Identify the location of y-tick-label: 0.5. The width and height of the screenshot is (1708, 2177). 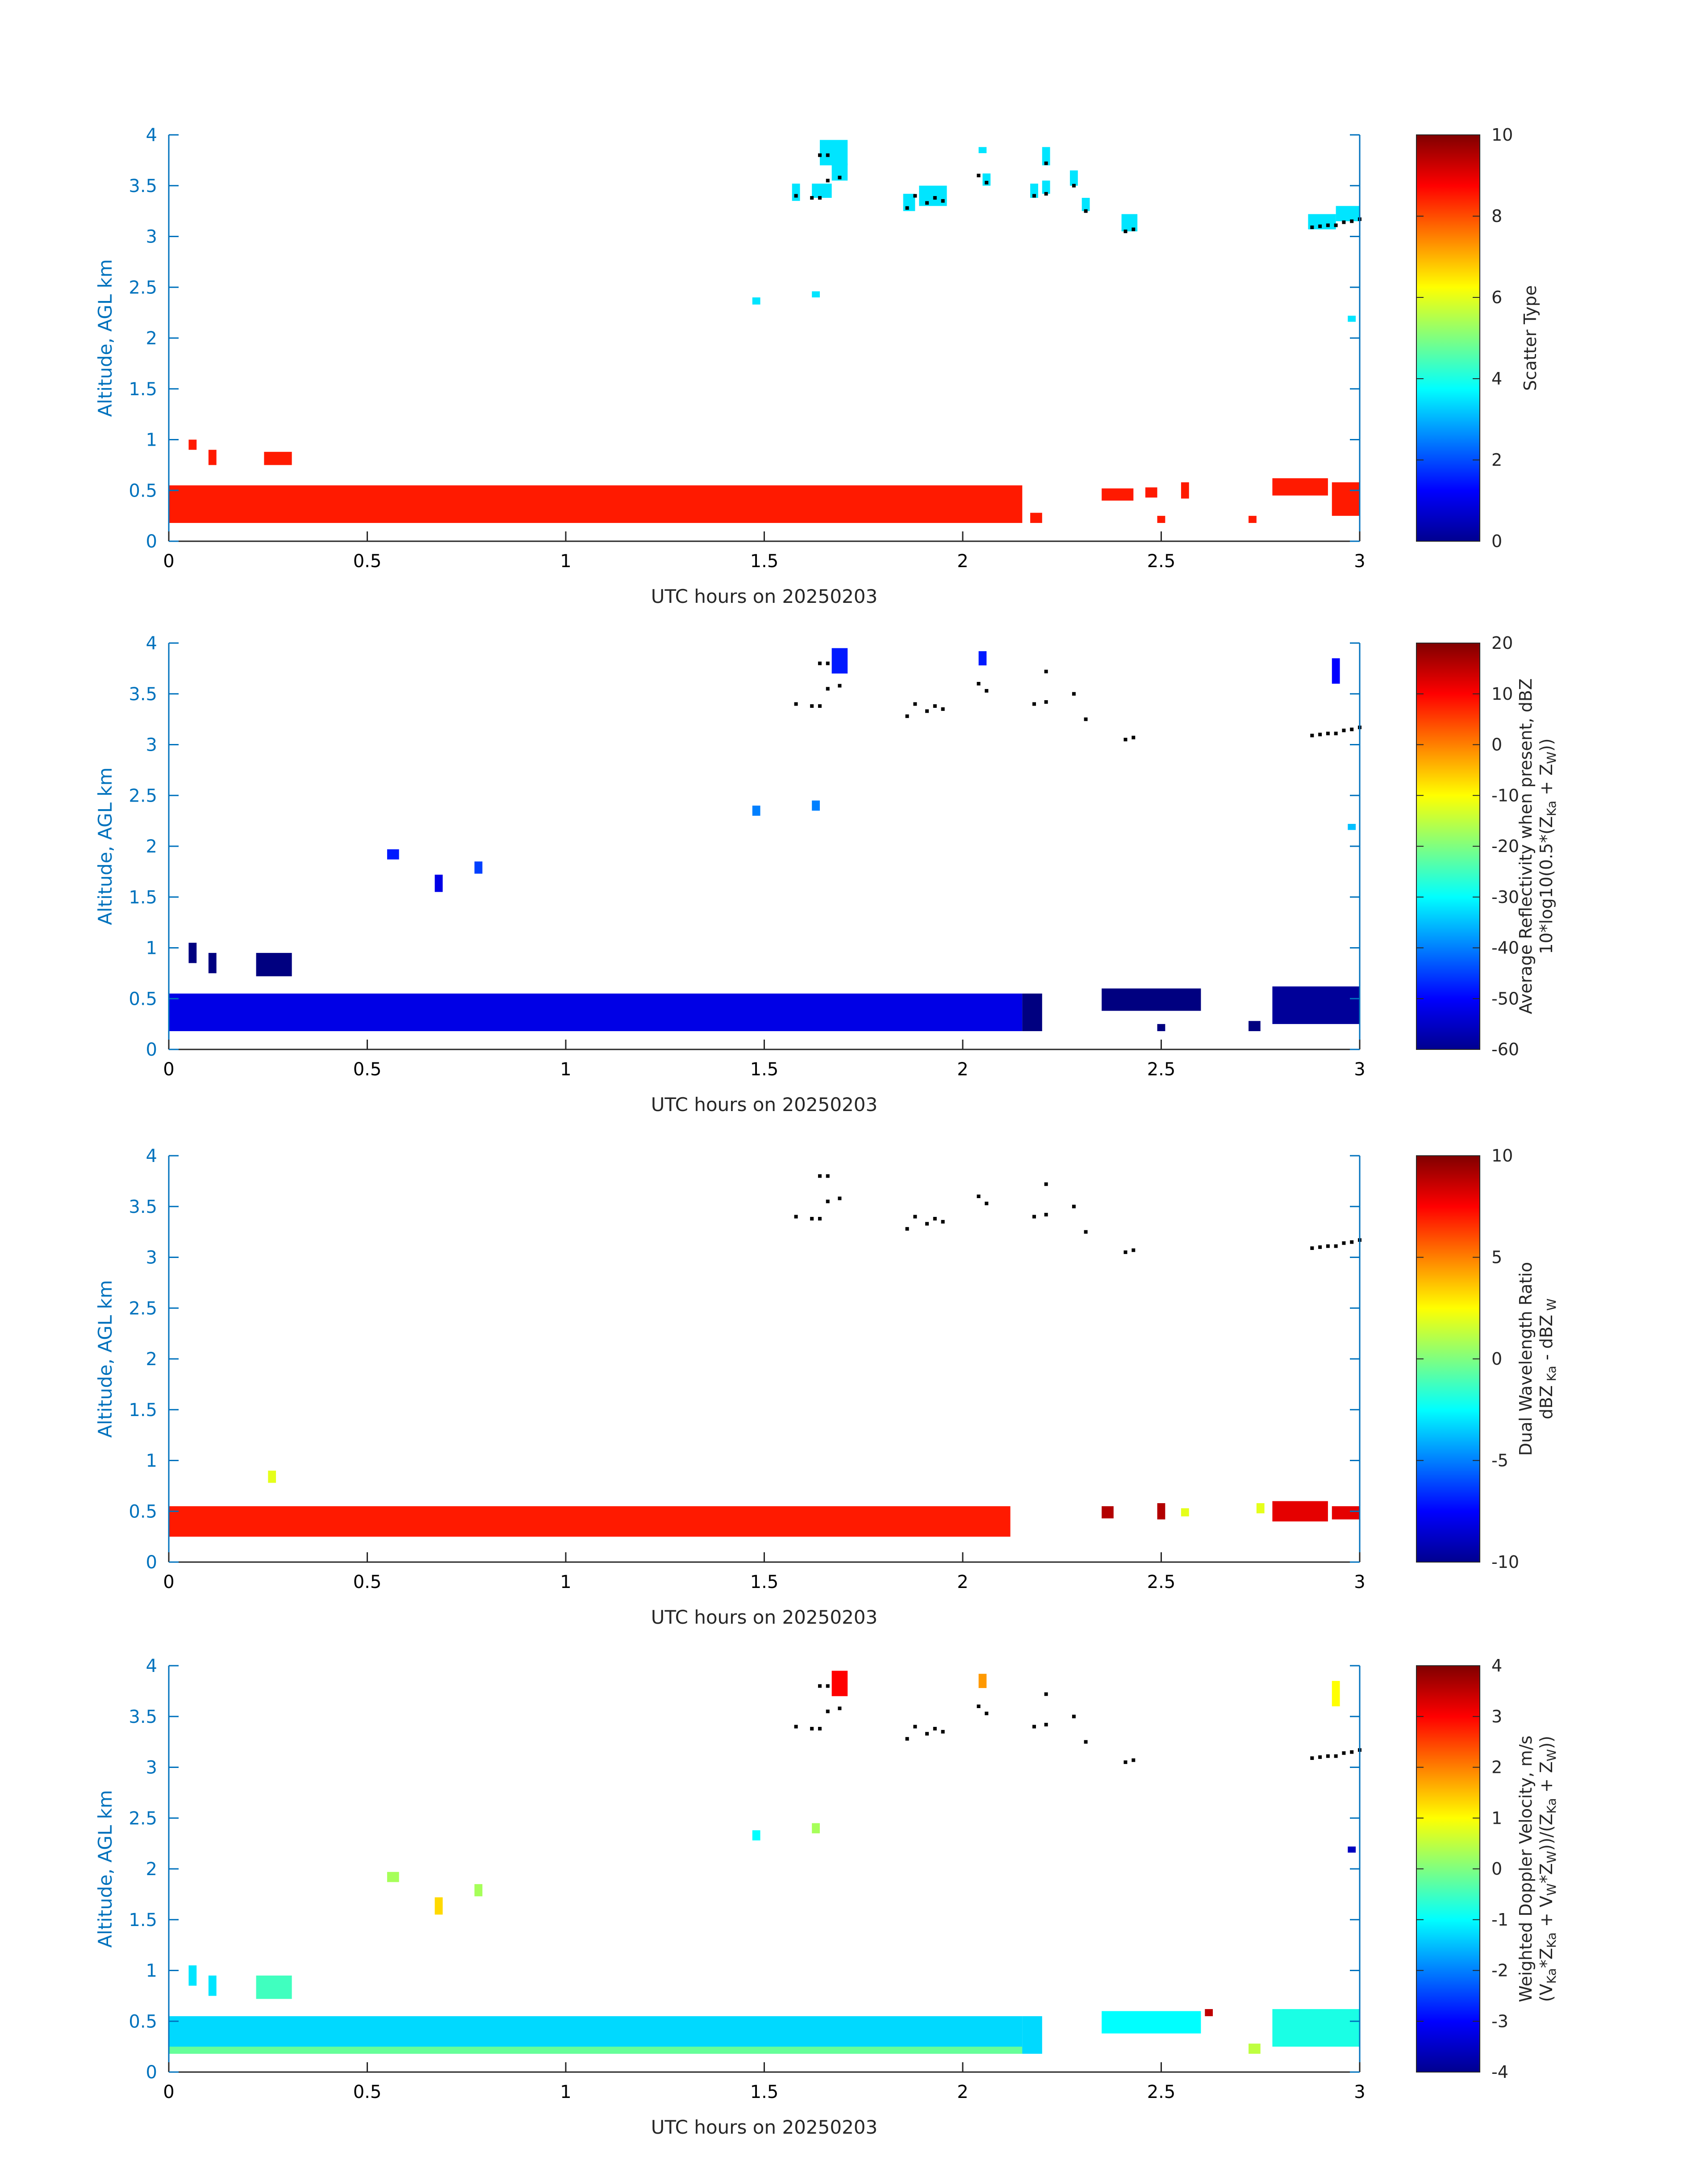
(143, 2021).